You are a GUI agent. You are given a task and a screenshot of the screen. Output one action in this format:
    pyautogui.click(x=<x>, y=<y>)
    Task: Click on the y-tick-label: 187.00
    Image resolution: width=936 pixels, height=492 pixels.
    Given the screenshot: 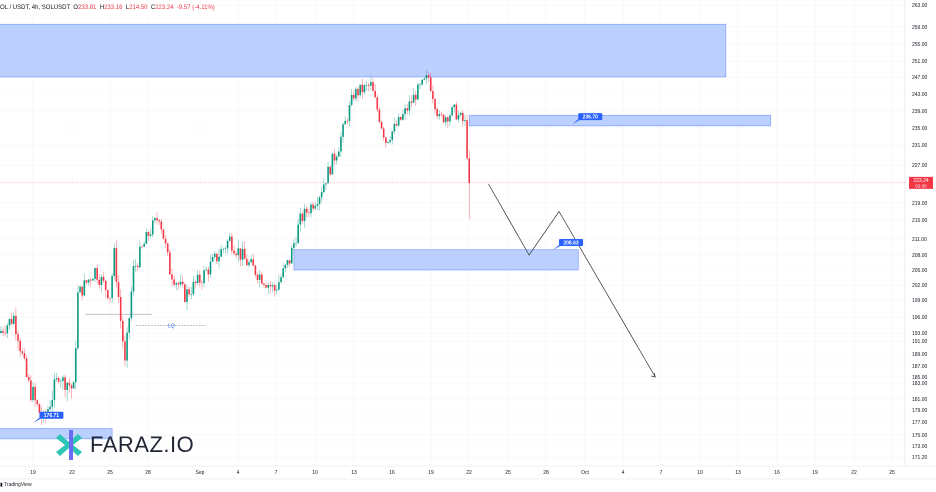 What is the action you would take?
    pyautogui.click(x=920, y=367)
    